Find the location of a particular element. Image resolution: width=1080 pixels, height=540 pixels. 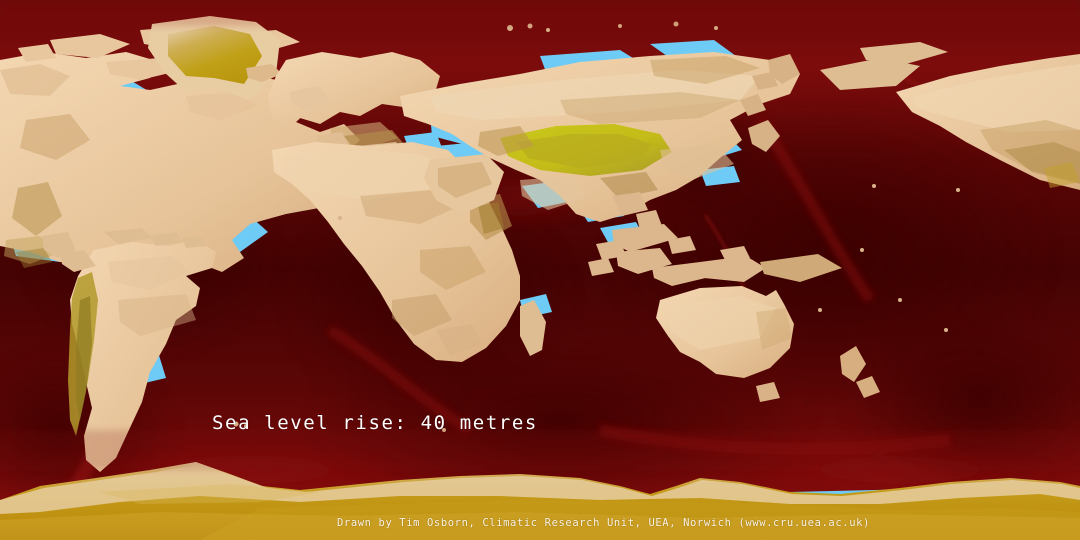

land-southeast-asia is located at coordinates (677, 239).